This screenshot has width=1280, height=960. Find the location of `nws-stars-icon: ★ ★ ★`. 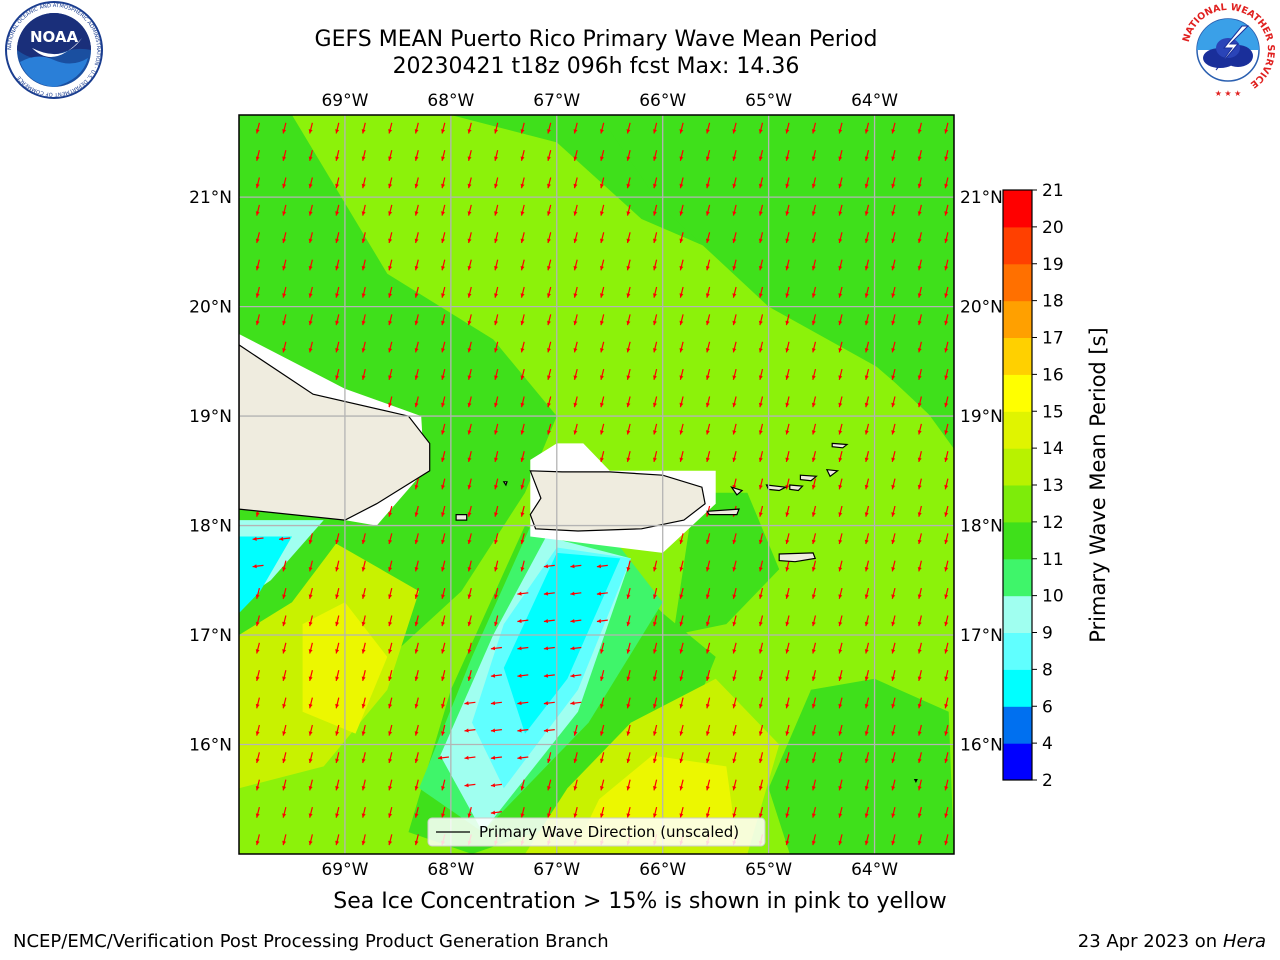

nws-stars-icon: ★ ★ ★ is located at coordinates (1228, 93).